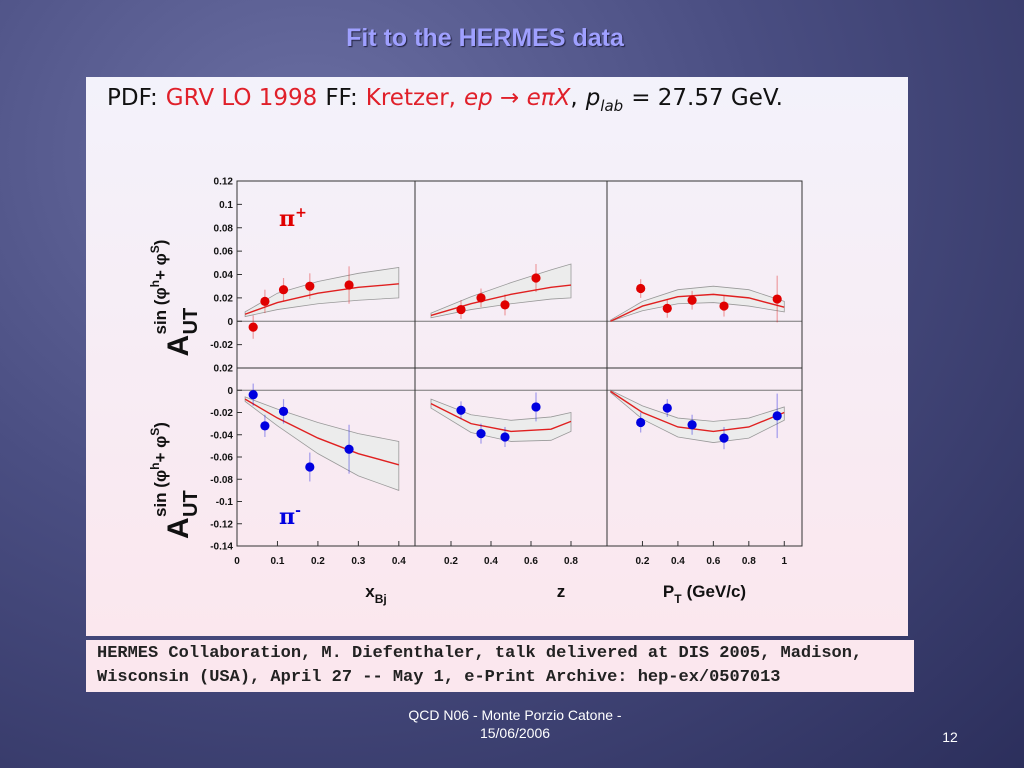 This screenshot has height=768, width=1024. What do you see at coordinates (221, 524) in the screenshot?
I see `y-tick-label: -0.12` at bounding box center [221, 524].